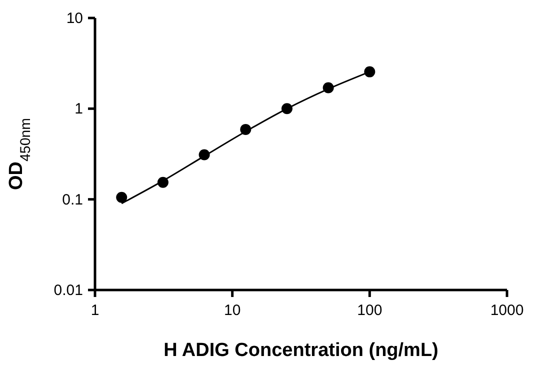  I want to click on y-tick-label: 1, so click(78, 109).